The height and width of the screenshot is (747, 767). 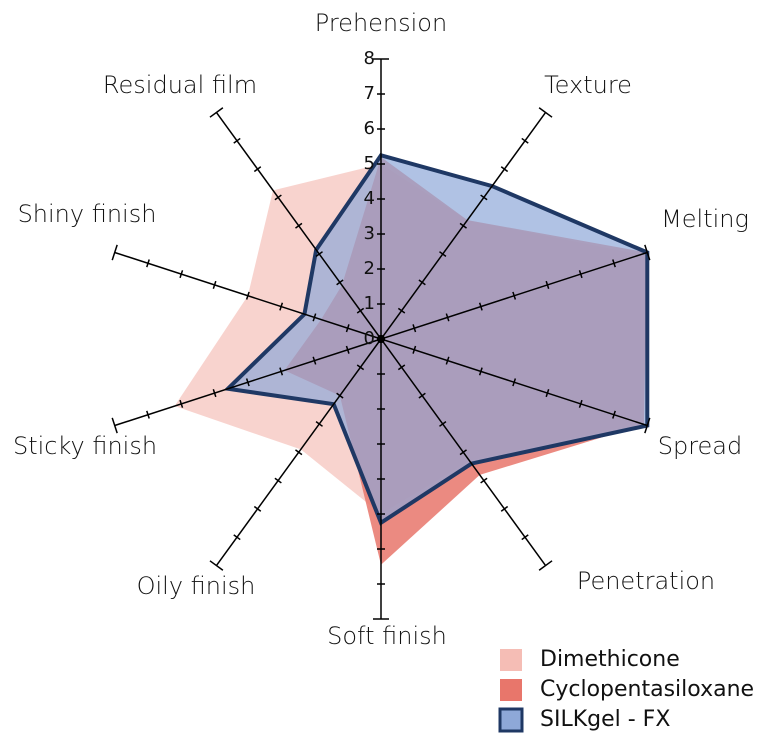 What do you see at coordinates (700, 446) in the screenshot?
I see `category-label: Spread` at bounding box center [700, 446].